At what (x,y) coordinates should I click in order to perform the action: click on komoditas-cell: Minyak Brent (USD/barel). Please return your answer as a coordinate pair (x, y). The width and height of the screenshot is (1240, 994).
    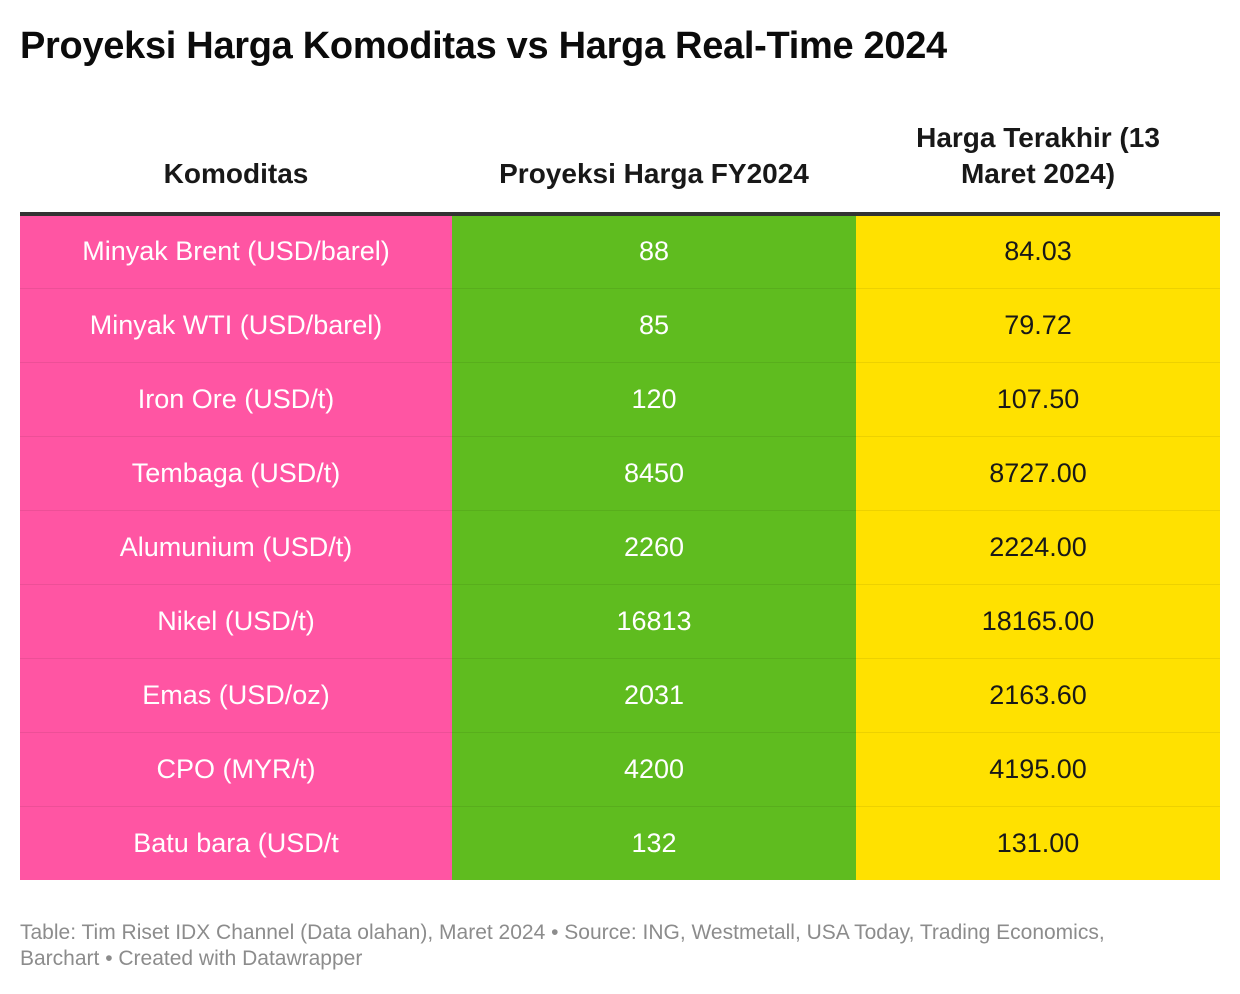
    Looking at the image, I should click on (236, 251).